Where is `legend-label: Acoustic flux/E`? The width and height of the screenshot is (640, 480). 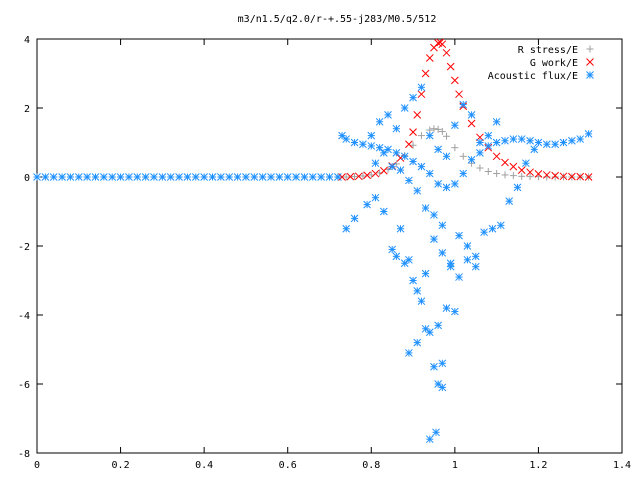
legend-label: Acoustic flux/E is located at coordinates (533, 76).